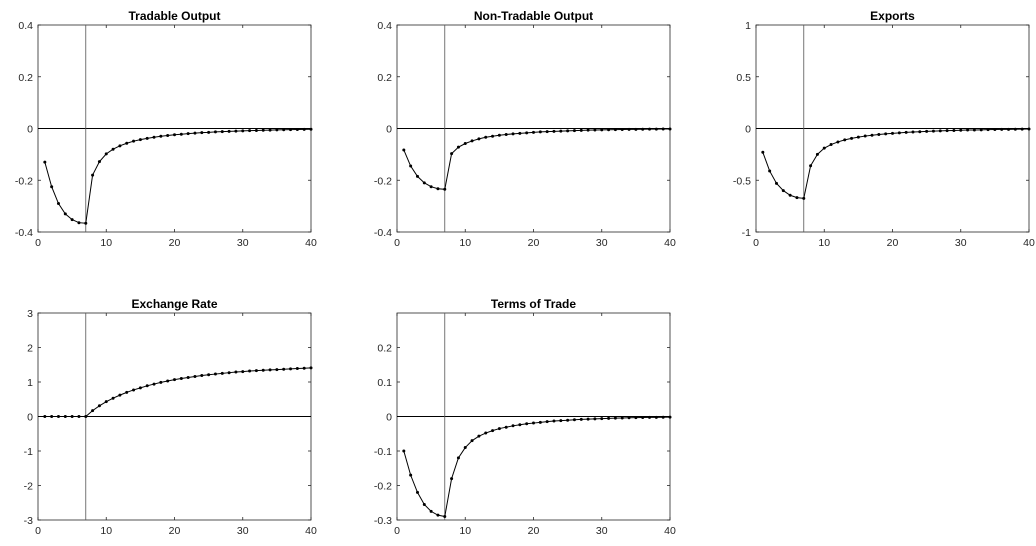 The height and width of the screenshot is (546, 1036). I want to click on series-line, so click(537, 467).